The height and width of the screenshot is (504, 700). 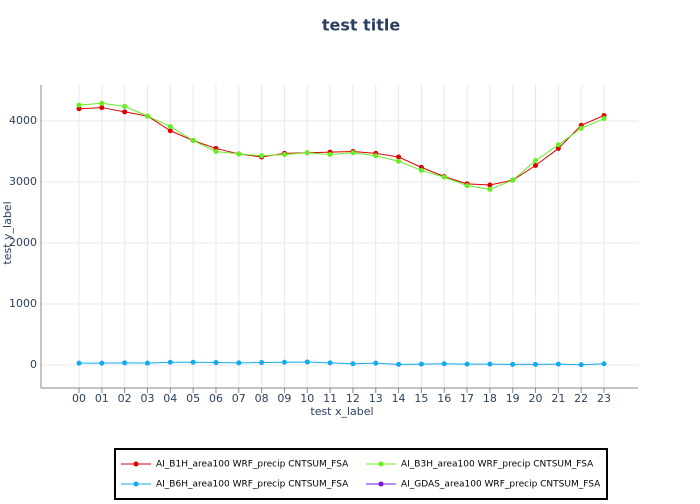 What do you see at coordinates (558, 398) in the screenshot?
I see `x-tick-label: 21` at bounding box center [558, 398].